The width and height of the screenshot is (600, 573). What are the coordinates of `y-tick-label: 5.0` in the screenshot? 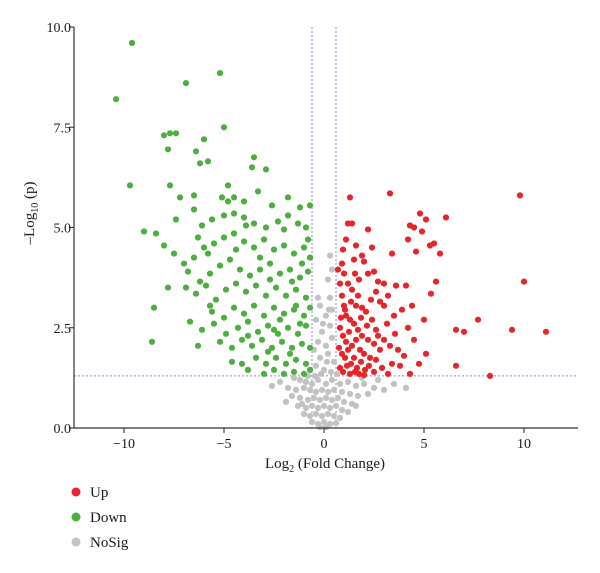 It's located at (63, 229).